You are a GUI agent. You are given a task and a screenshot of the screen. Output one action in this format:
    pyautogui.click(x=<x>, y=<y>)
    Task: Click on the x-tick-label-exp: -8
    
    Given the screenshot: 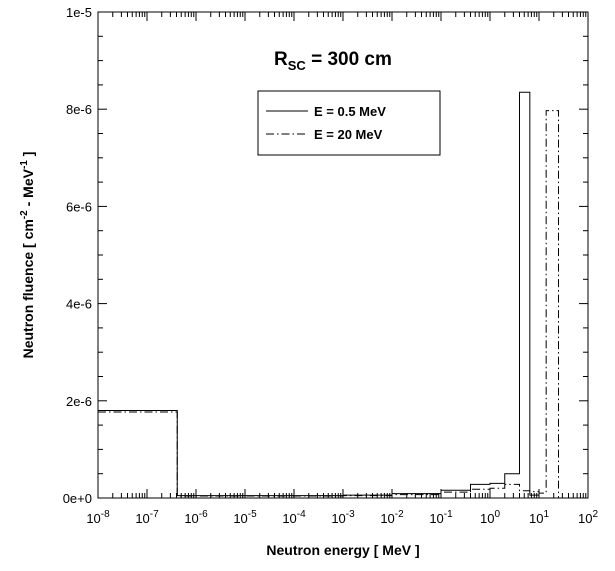 What is the action you would take?
    pyautogui.click(x=105, y=514)
    